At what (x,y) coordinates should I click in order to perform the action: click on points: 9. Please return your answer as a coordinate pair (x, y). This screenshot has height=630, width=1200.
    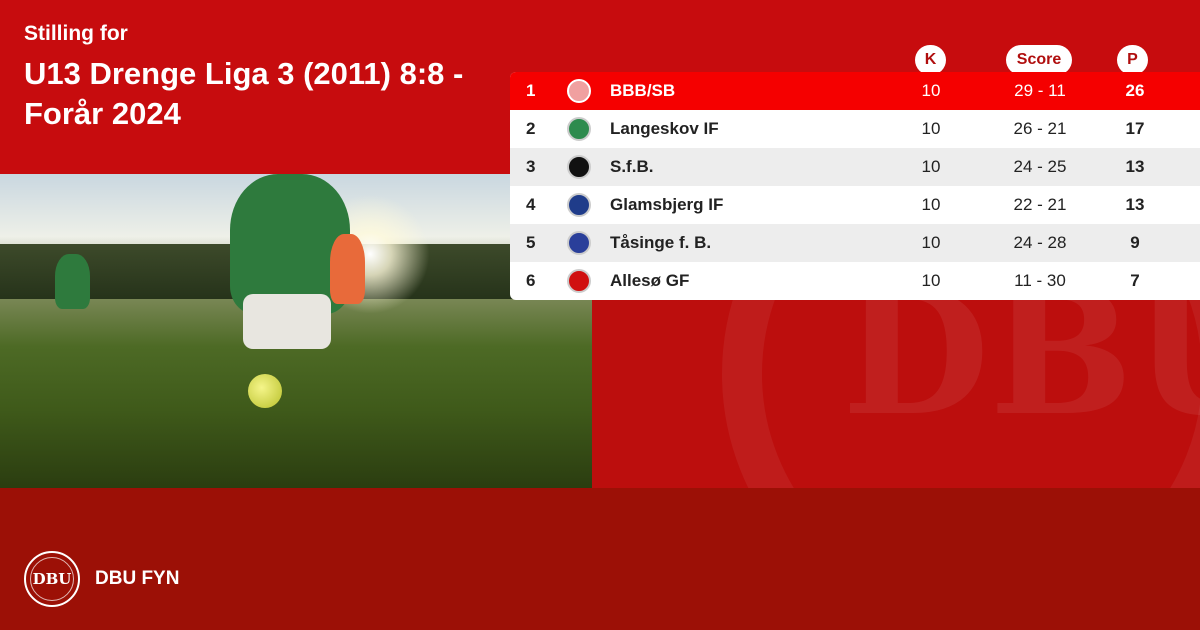
    Looking at the image, I should click on (1135, 242).